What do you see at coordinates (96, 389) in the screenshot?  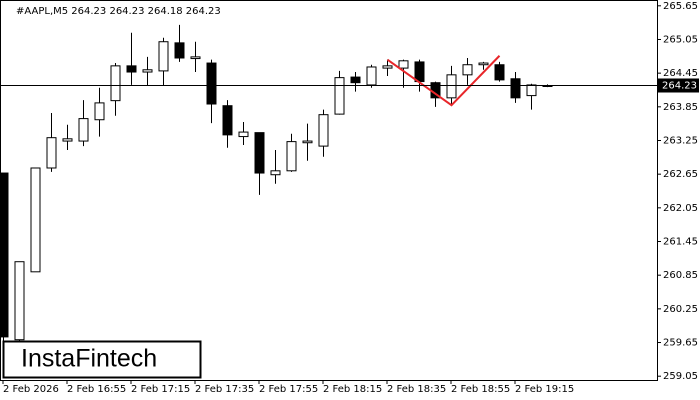 I see `x-tick-label: 2 Feb 16:55` at bounding box center [96, 389].